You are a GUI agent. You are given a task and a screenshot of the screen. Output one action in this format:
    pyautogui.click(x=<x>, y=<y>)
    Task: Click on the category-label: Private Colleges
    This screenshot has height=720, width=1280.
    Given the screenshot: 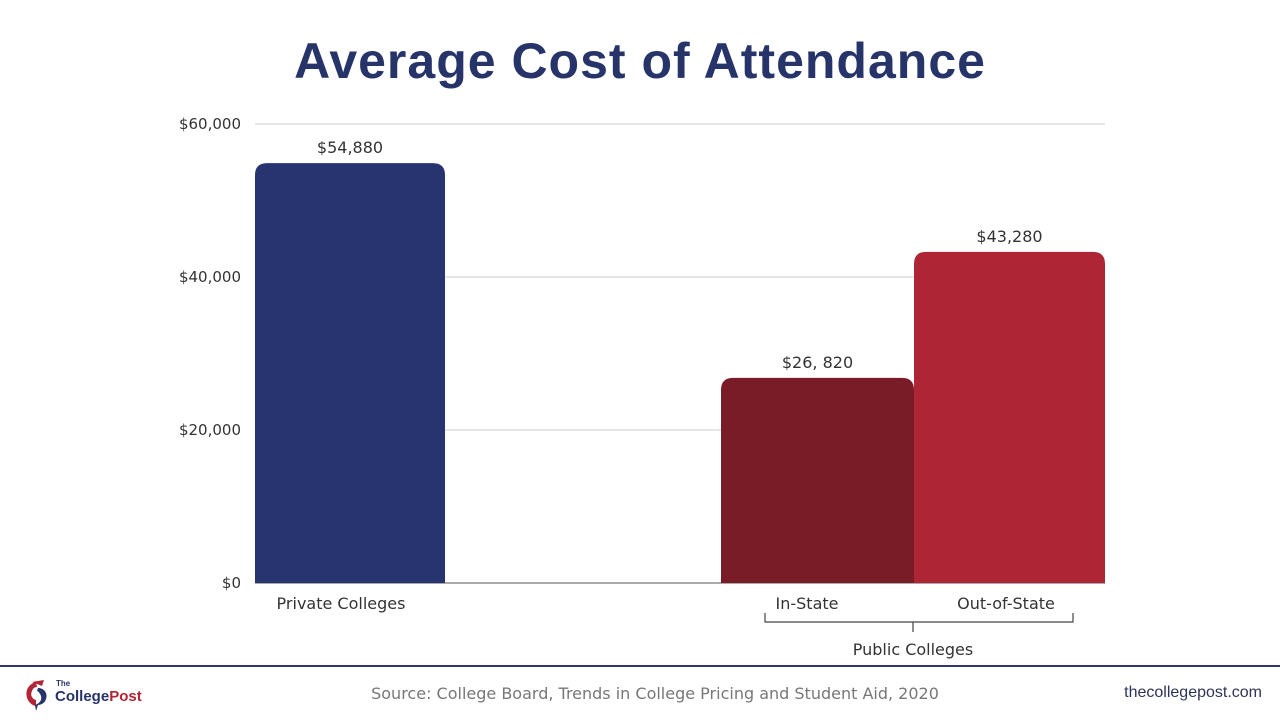 What is the action you would take?
    pyautogui.click(x=341, y=603)
    